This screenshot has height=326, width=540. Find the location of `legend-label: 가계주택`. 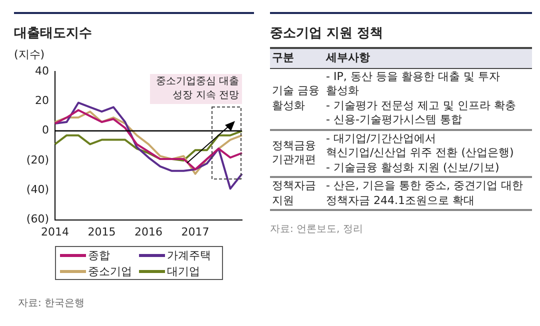

legend-label: 가계주택 is located at coordinates (189, 255).